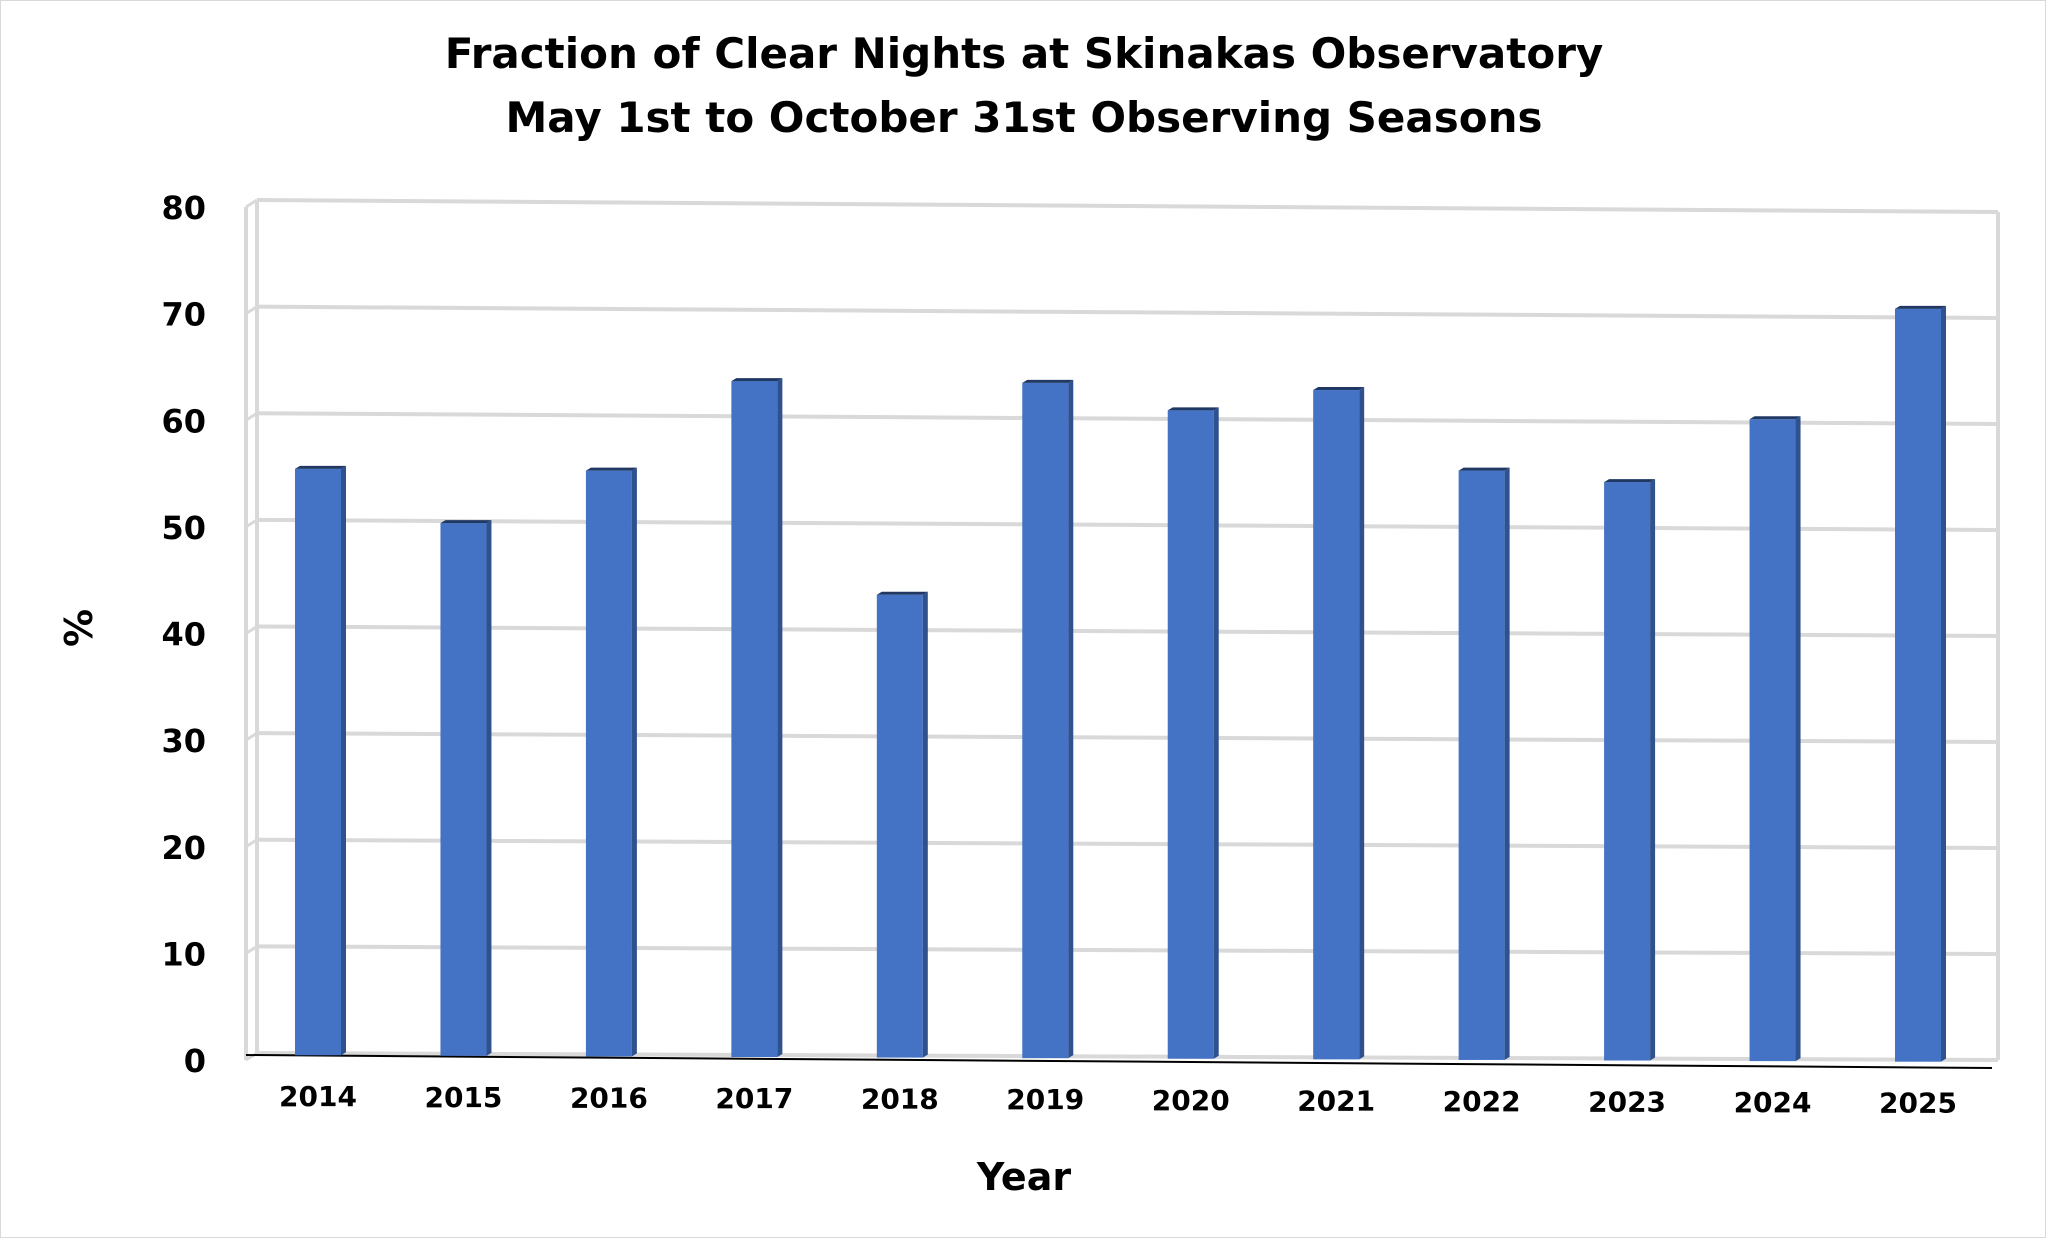  Describe the element at coordinates (463, 1097) in the screenshot. I see `x-tick-label: 2015` at that location.